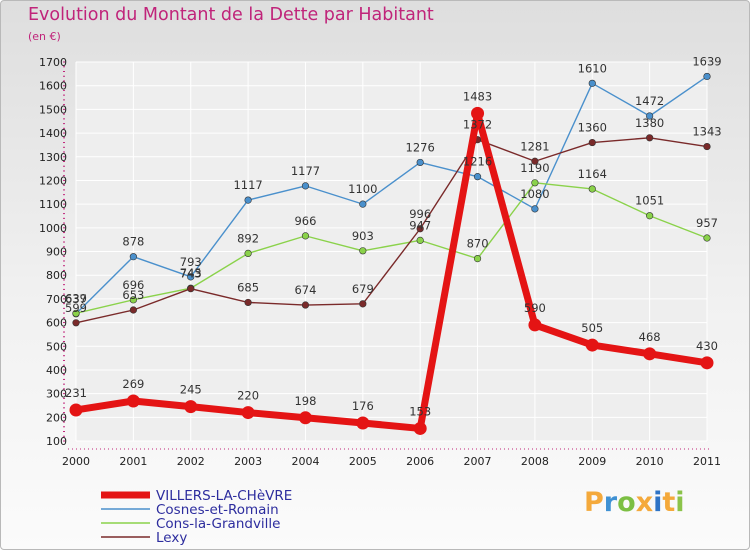 This screenshot has width=750, height=550. Describe the element at coordinates (248, 396) in the screenshot. I see `data-label: 220` at that location.